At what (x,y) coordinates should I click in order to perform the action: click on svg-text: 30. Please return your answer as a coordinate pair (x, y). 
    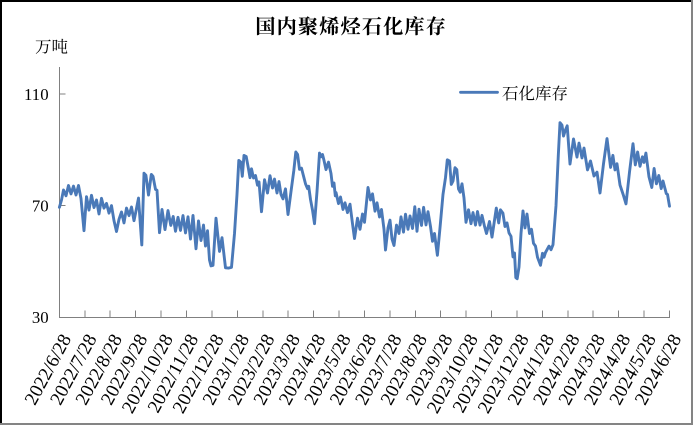
    Looking at the image, I should click on (40, 317).